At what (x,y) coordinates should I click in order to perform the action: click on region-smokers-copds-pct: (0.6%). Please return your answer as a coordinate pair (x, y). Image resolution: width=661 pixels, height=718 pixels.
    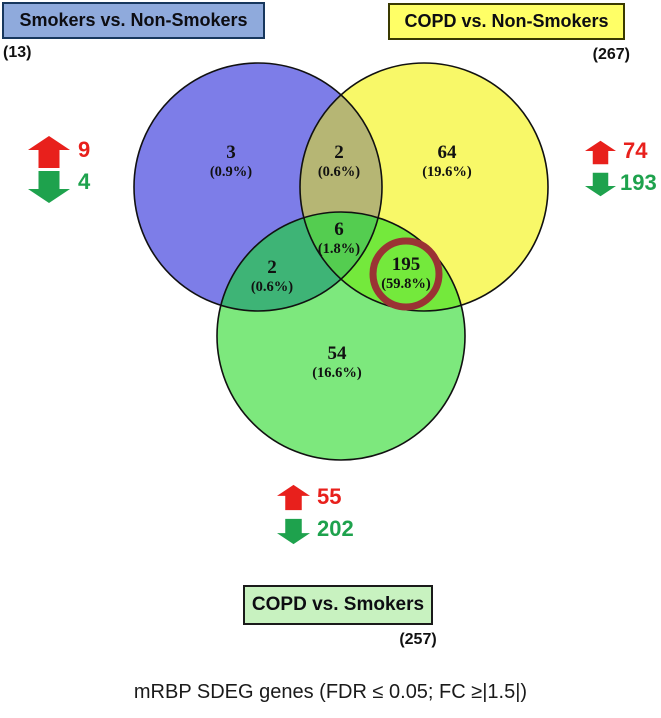
    Looking at the image, I should click on (272, 287).